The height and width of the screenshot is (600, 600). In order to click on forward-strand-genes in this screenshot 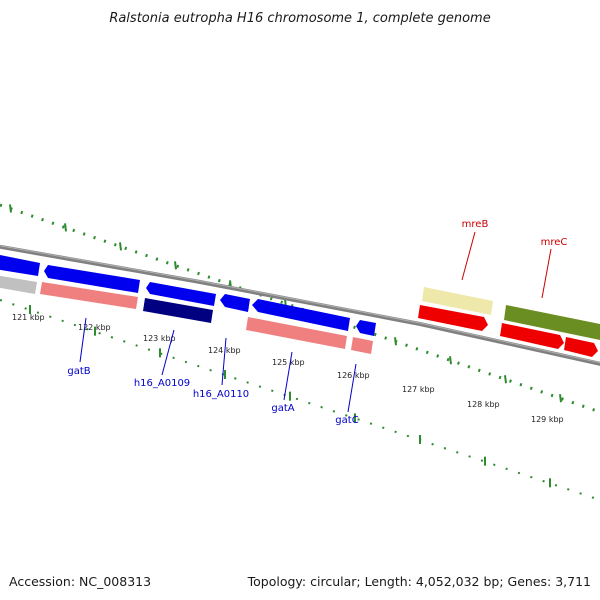, I will do `click(300, 297)`.